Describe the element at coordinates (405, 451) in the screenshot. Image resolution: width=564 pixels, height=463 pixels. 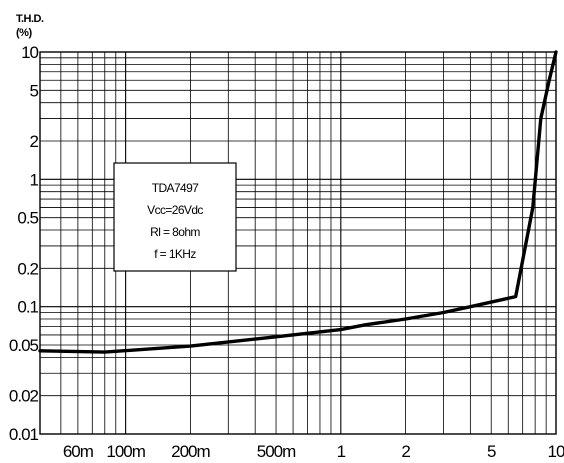
I see `x-tick-label: 2` at that location.